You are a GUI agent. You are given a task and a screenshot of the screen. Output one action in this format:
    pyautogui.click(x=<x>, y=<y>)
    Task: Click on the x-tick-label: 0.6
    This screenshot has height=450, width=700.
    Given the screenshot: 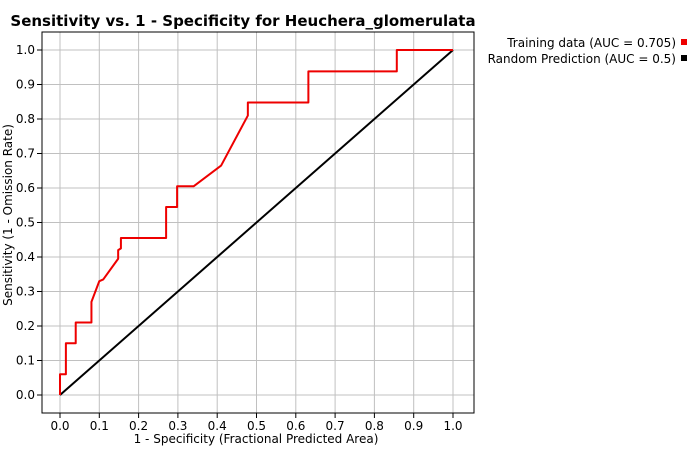 What is the action you would take?
    pyautogui.click(x=295, y=426)
    